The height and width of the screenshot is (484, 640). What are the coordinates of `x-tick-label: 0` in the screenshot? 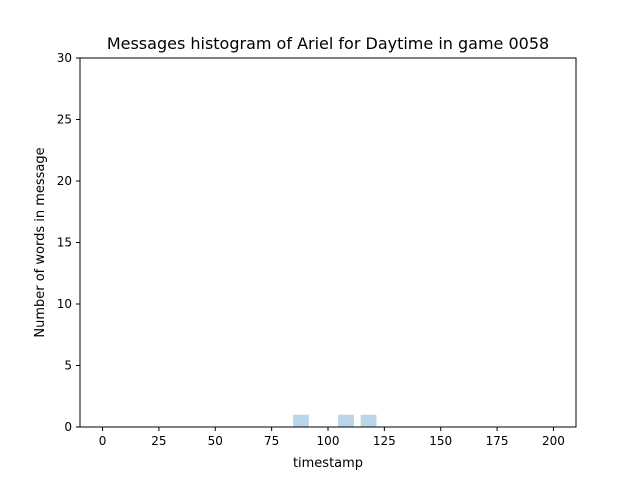 It's located at (103, 441).